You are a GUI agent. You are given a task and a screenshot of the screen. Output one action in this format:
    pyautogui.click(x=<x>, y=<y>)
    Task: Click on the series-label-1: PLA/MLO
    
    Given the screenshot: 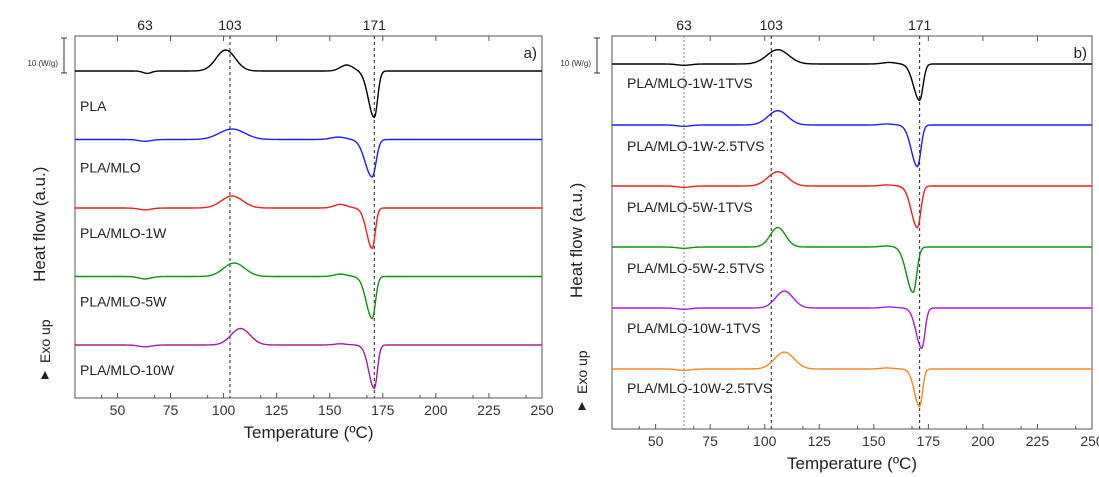 What is the action you would take?
    pyautogui.click(x=110, y=168)
    